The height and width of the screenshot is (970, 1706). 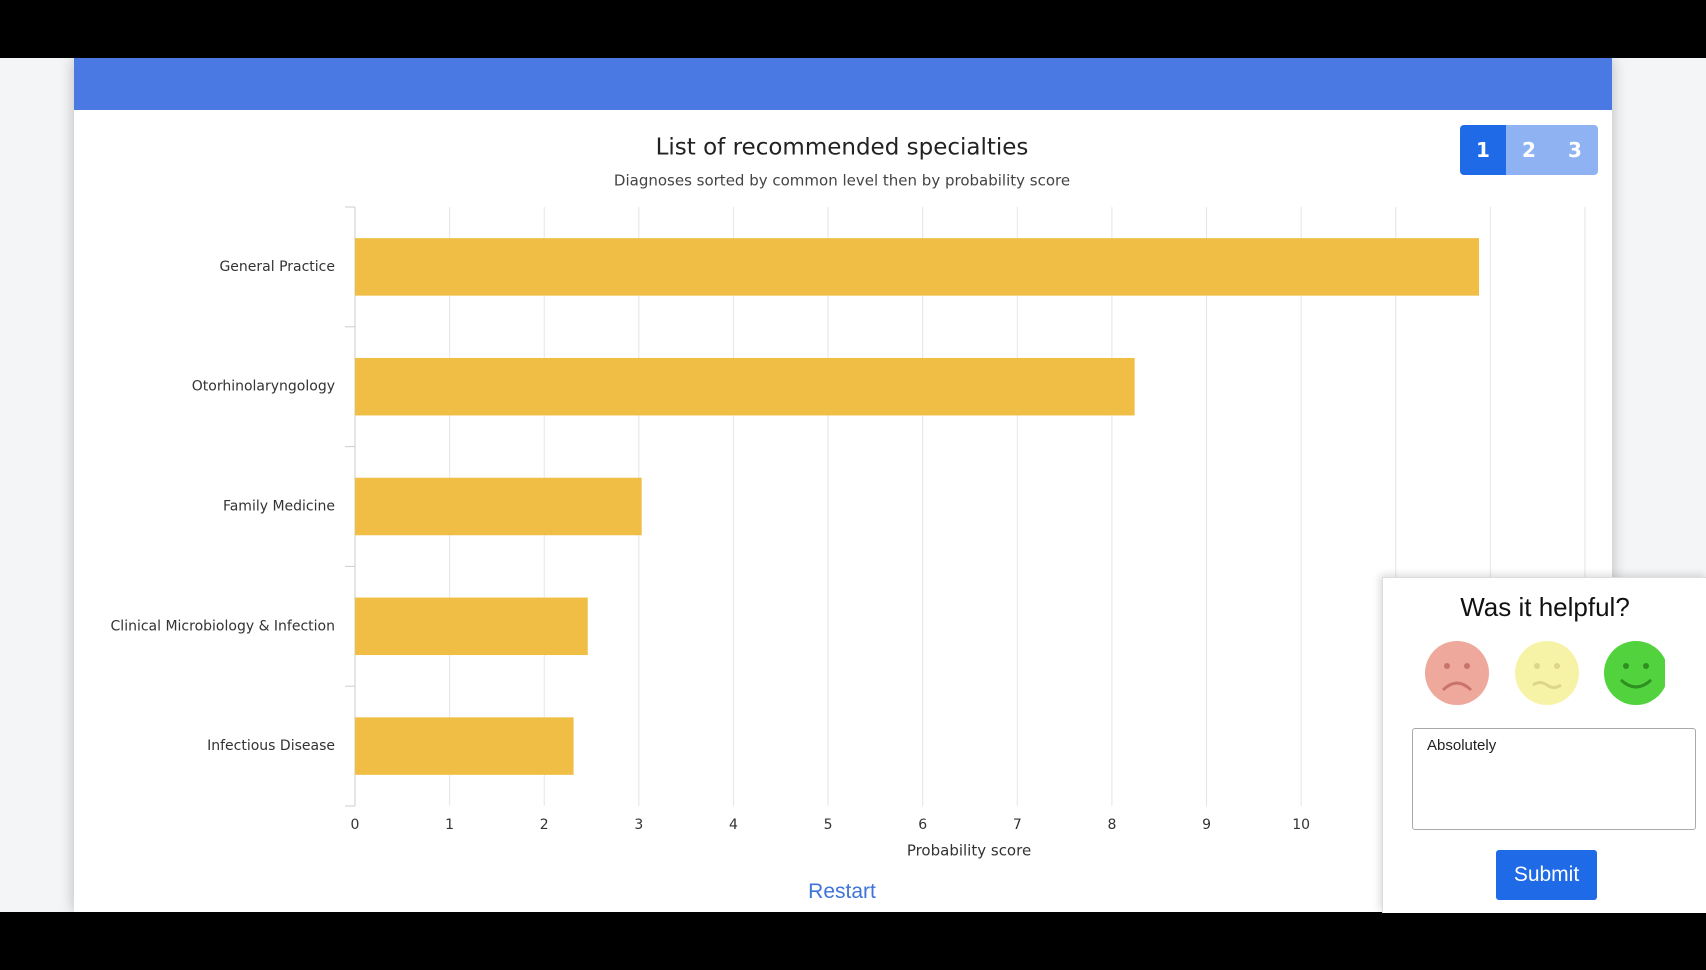 I want to click on y-tick-label: Clinical Microbiology & Infection, so click(x=223, y=626).